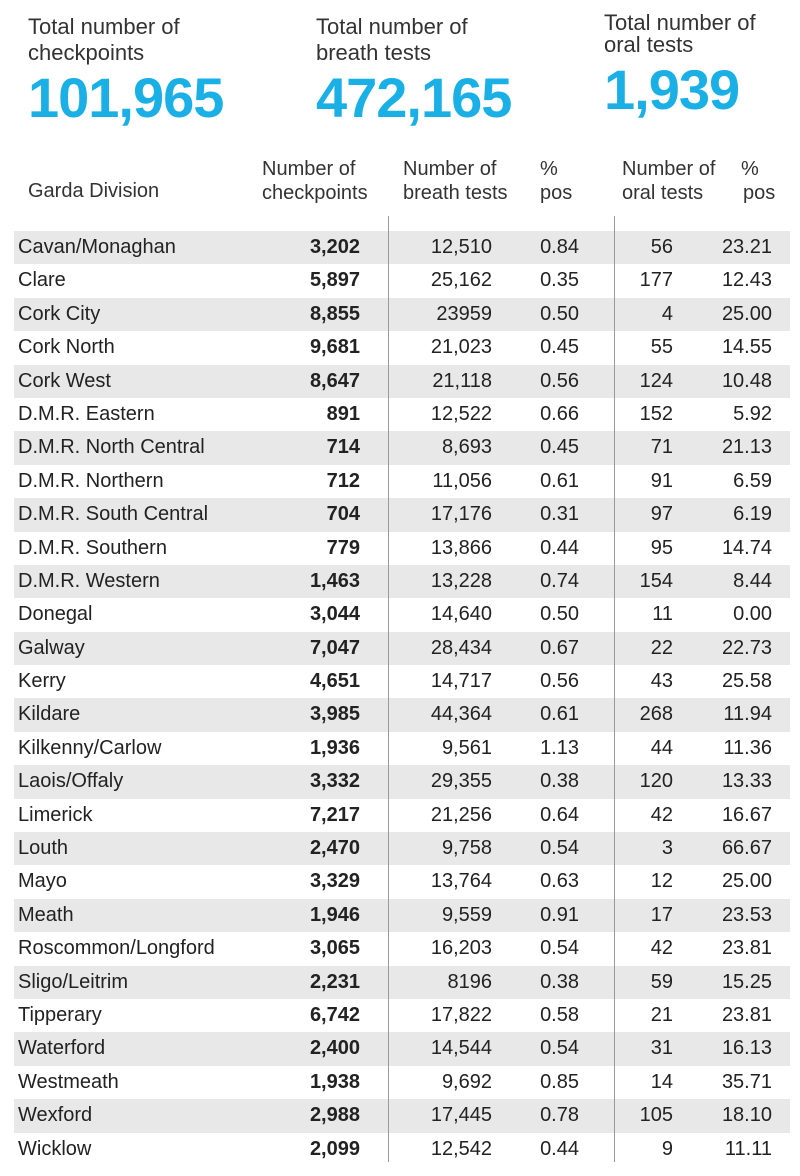 This screenshot has width=800, height=1176. What do you see at coordinates (43, 848) in the screenshot?
I see `cell-division: Louth` at bounding box center [43, 848].